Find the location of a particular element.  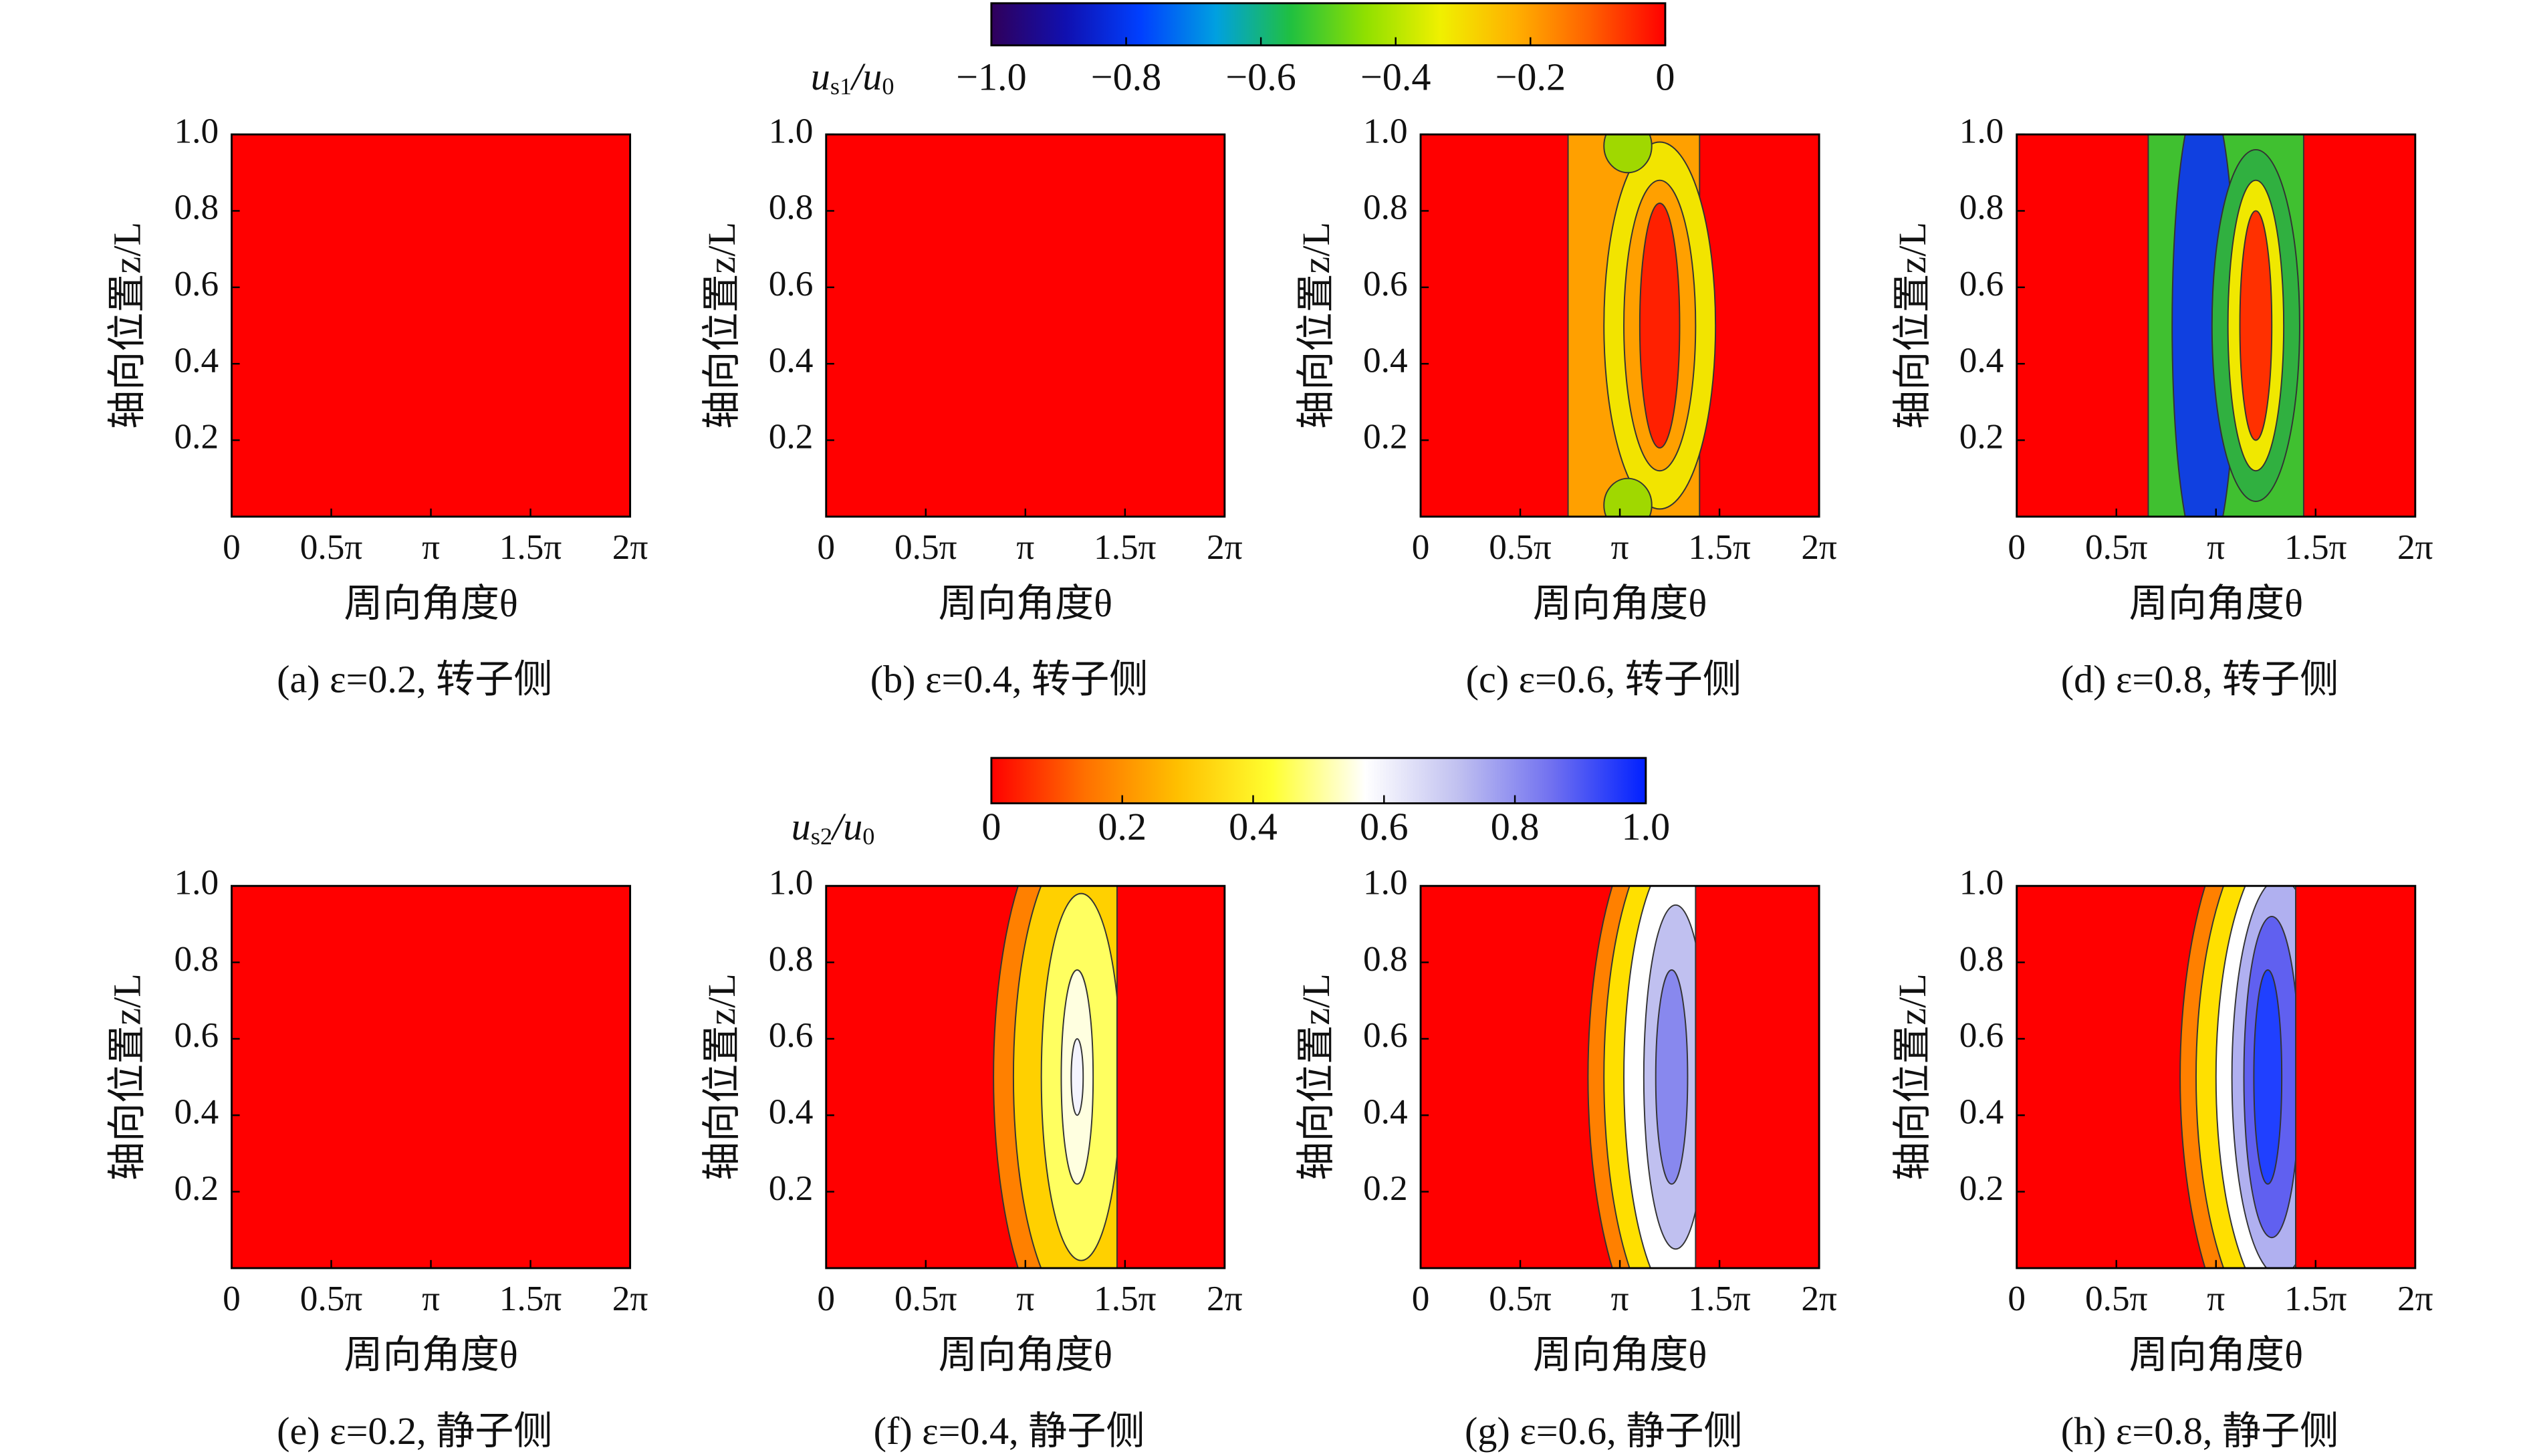

panel-caption: (e) ε=0.2, 静子侧 is located at coordinates (414, 1431).